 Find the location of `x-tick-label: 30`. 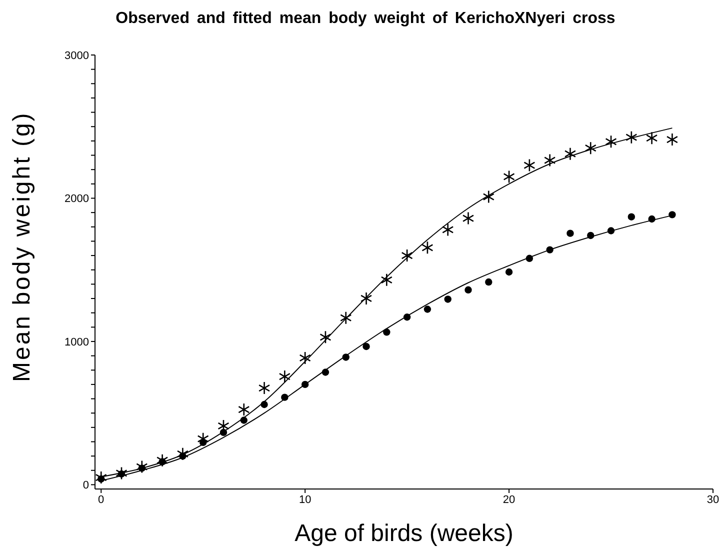

x-tick-label: 30 is located at coordinates (713, 500).